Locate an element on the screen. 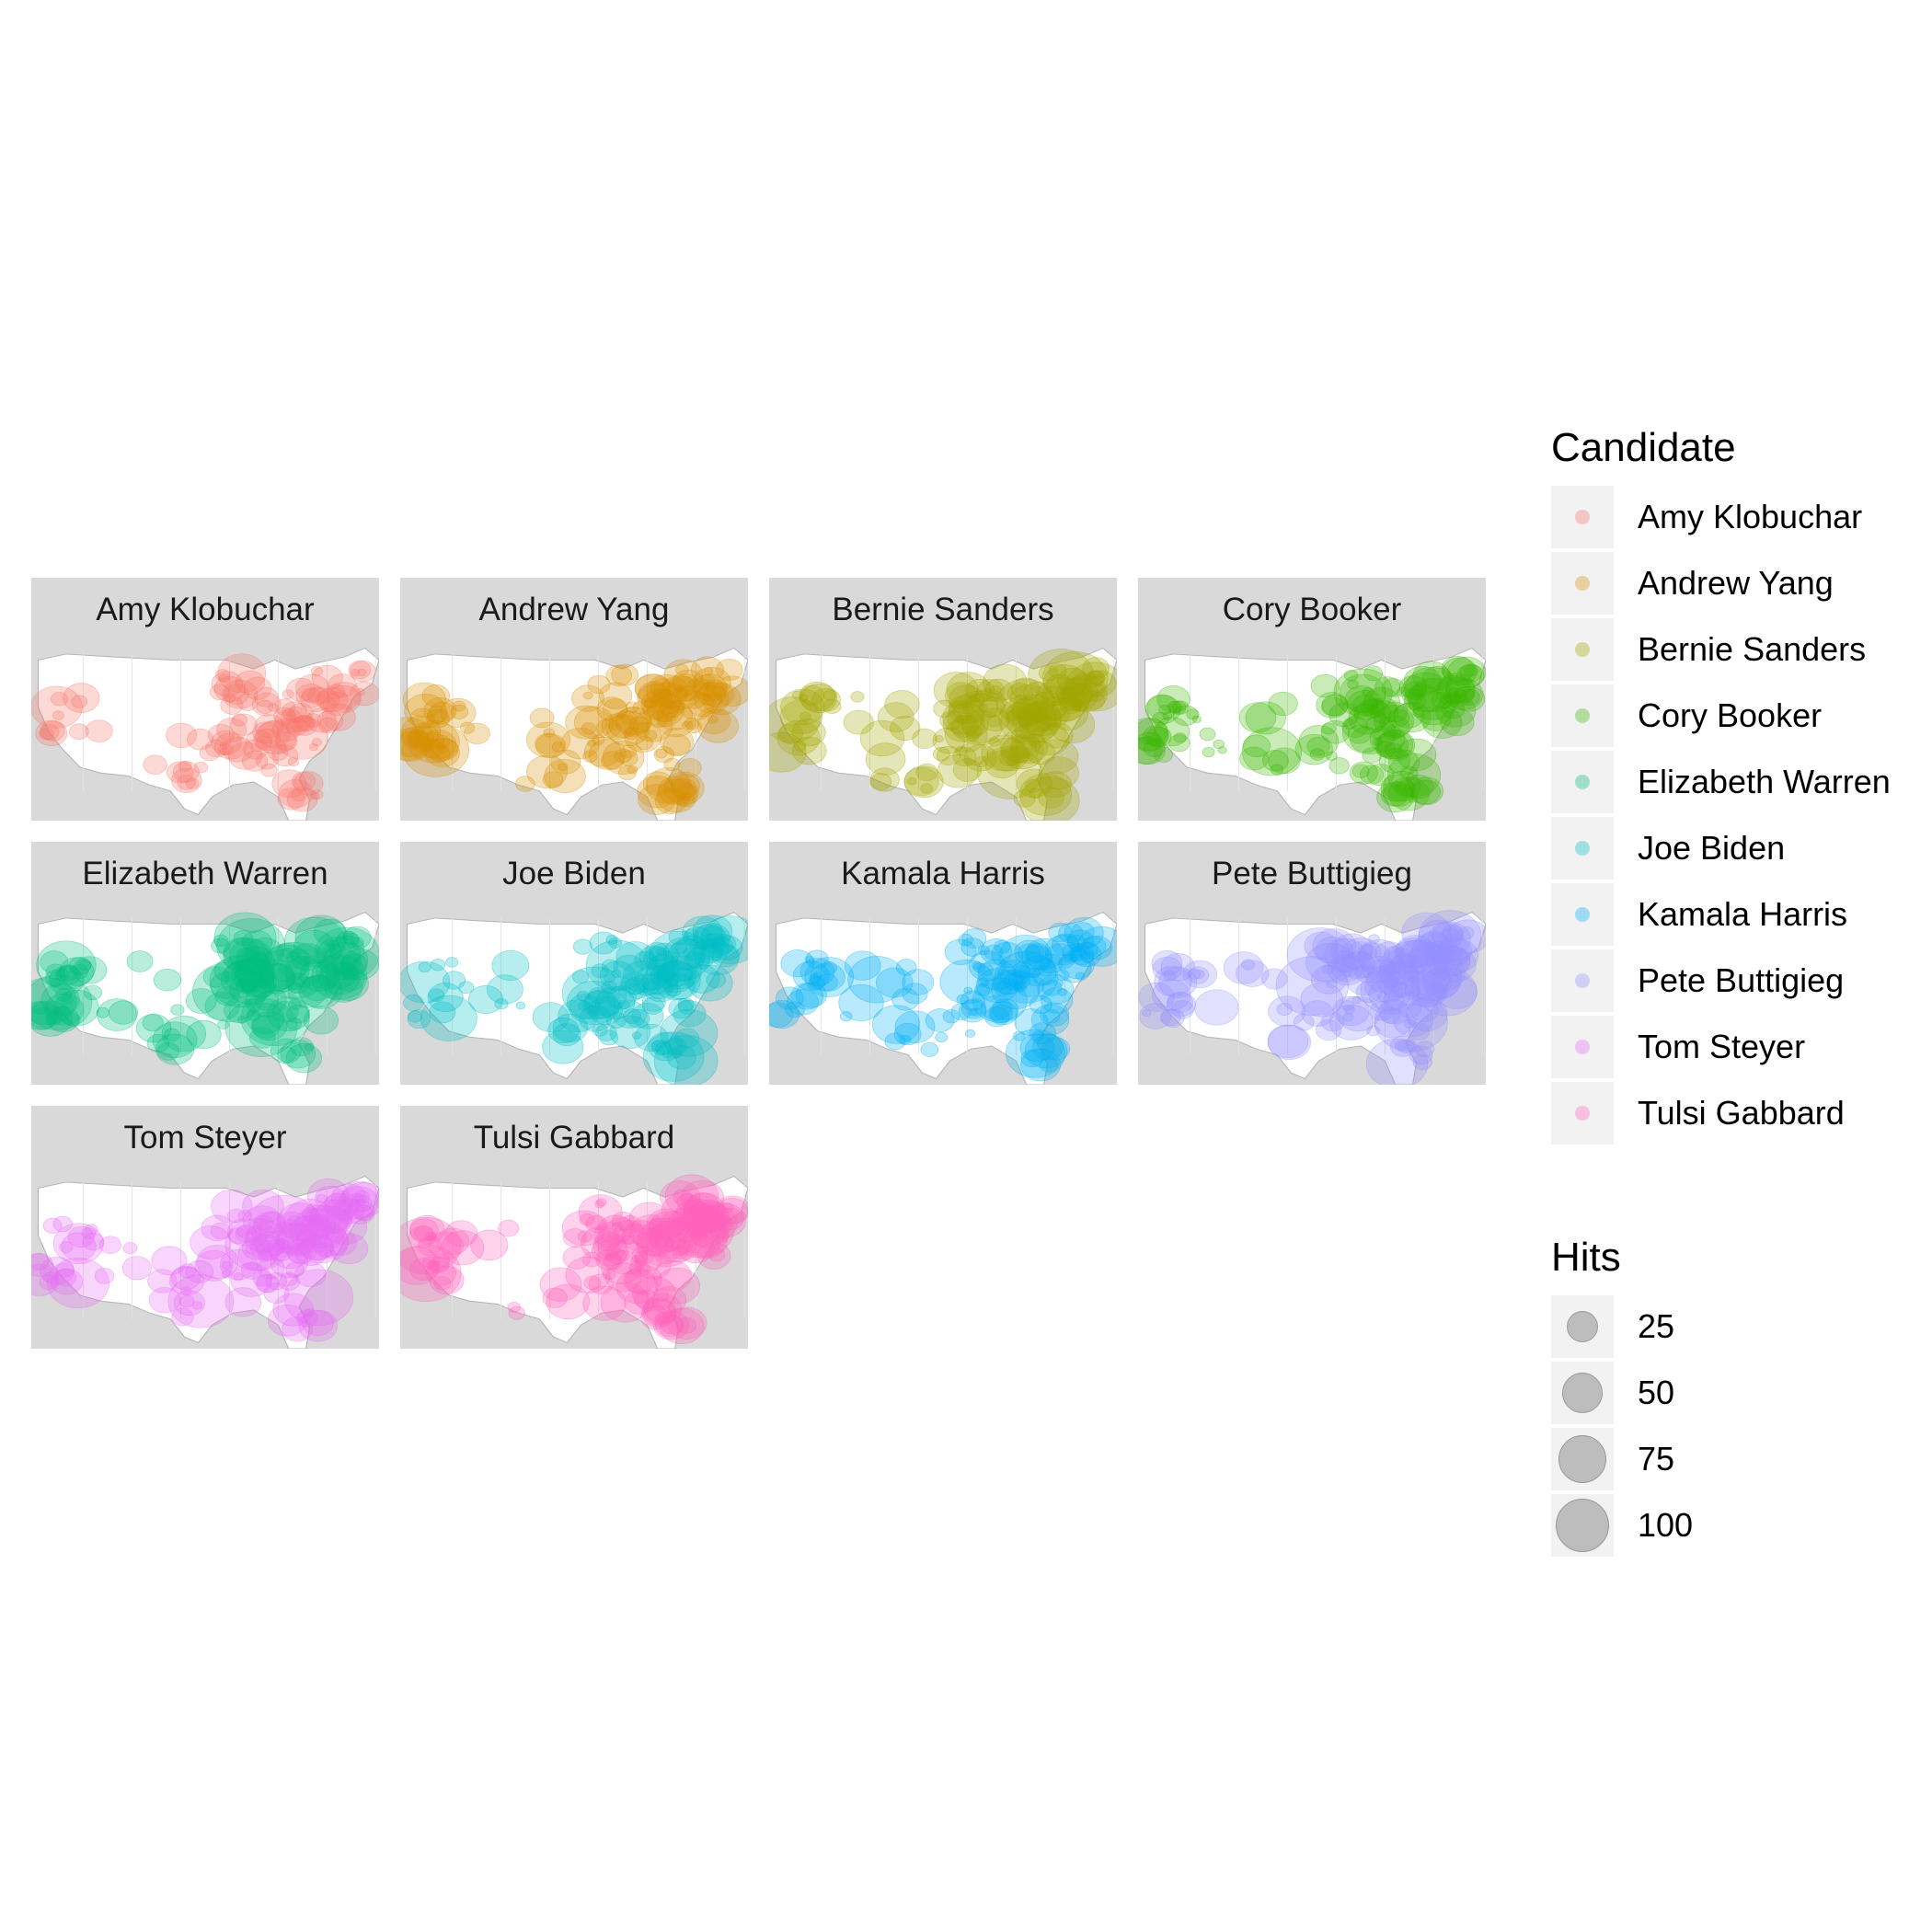 The image size is (1932, 1932). legend-key is located at coordinates (1582, 980).